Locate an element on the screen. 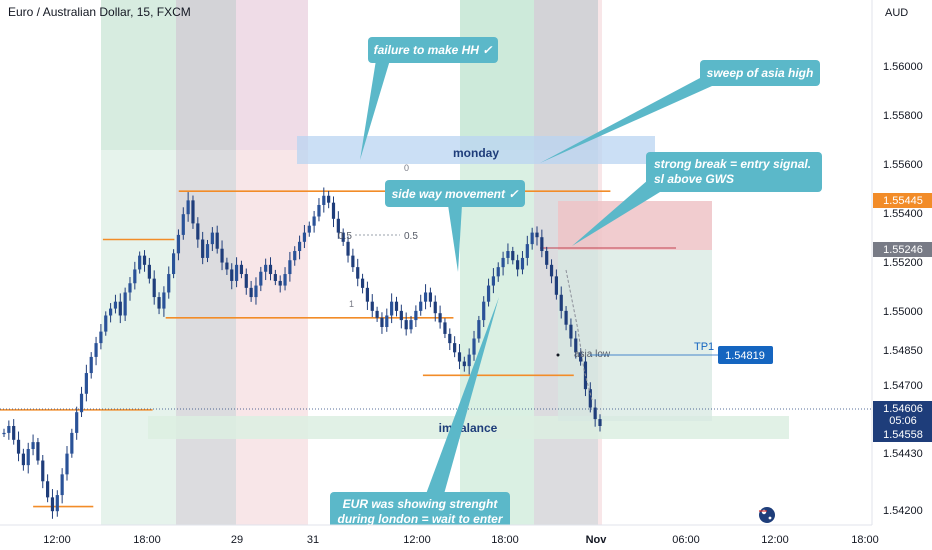 The height and width of the screenshot is (550, 932). price-tag-low-value: 1.54558 is located at coordinates (903, 435).